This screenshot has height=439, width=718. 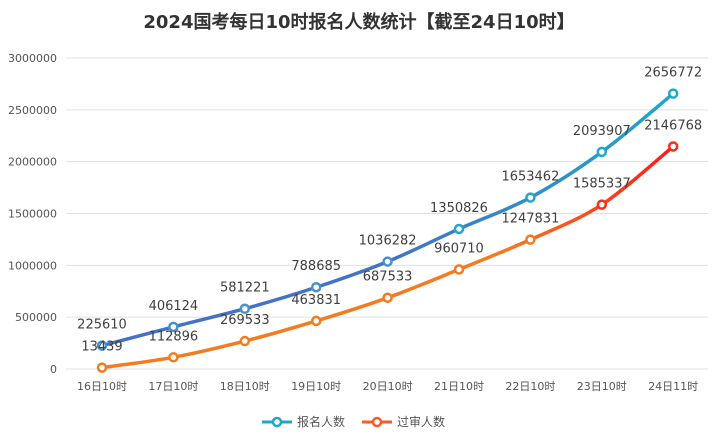 What do you see at coordinates (174, 336) in the screenshot?
I see `data-label: 112896` at bounding box center [174, 336].